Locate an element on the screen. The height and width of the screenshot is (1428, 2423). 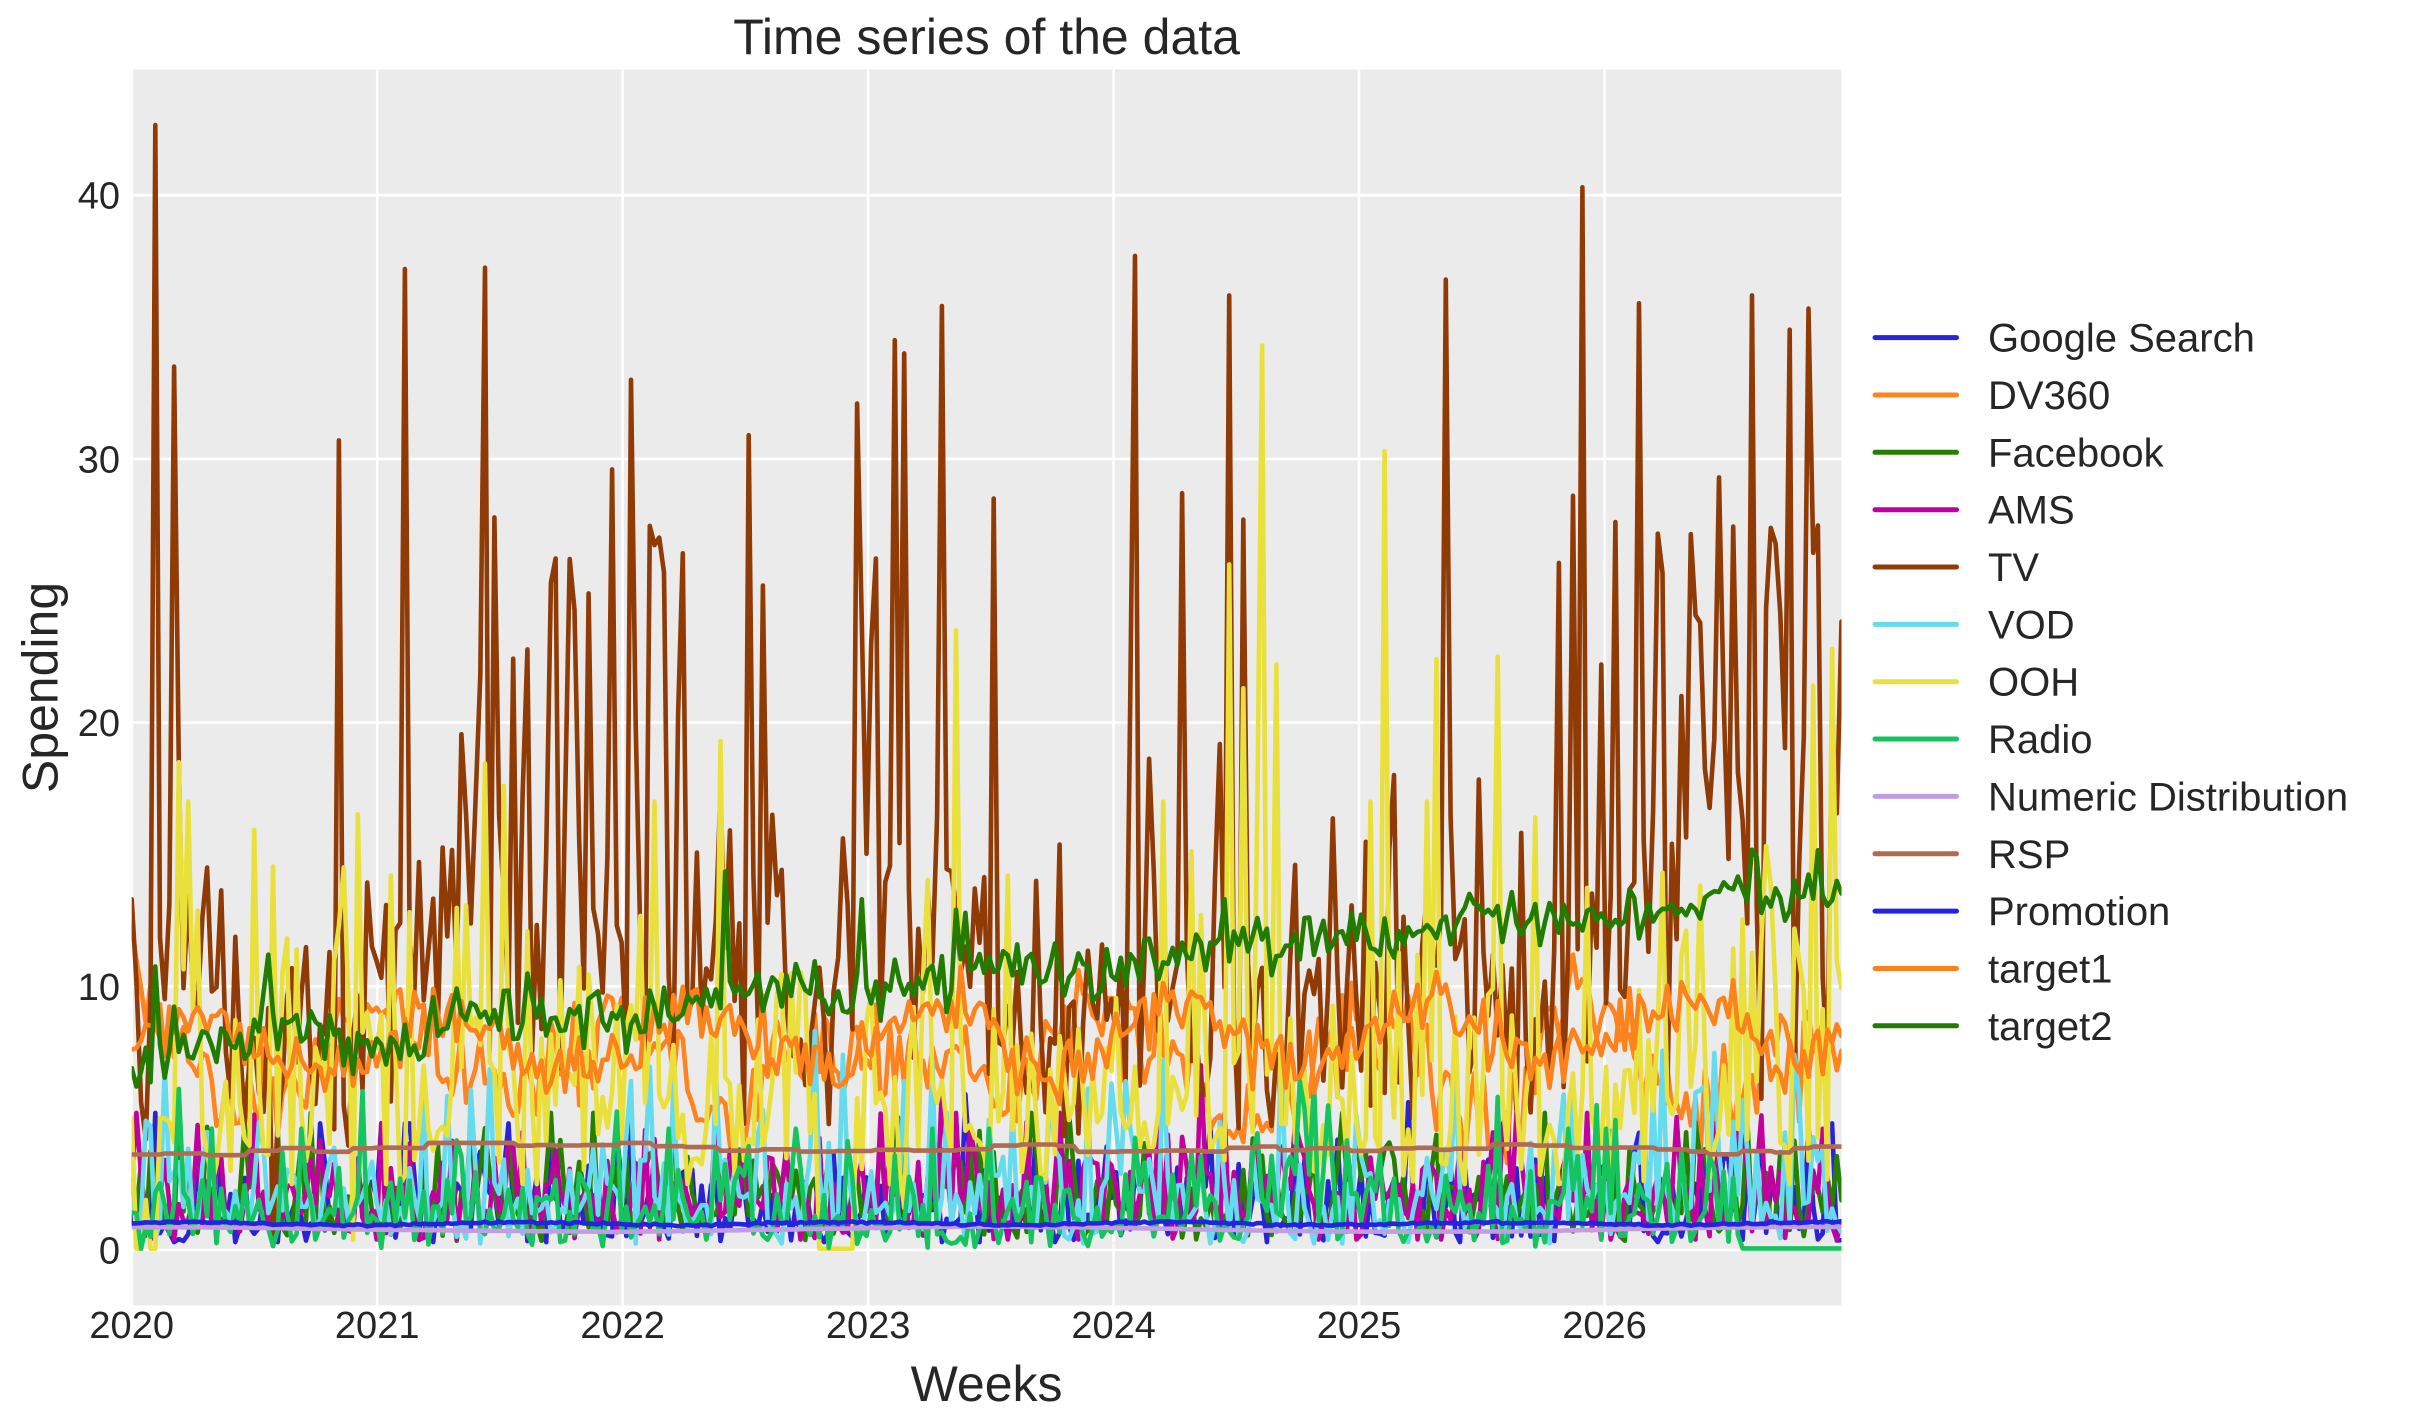
svg-text: Spending is located at coordinates (41, 687).